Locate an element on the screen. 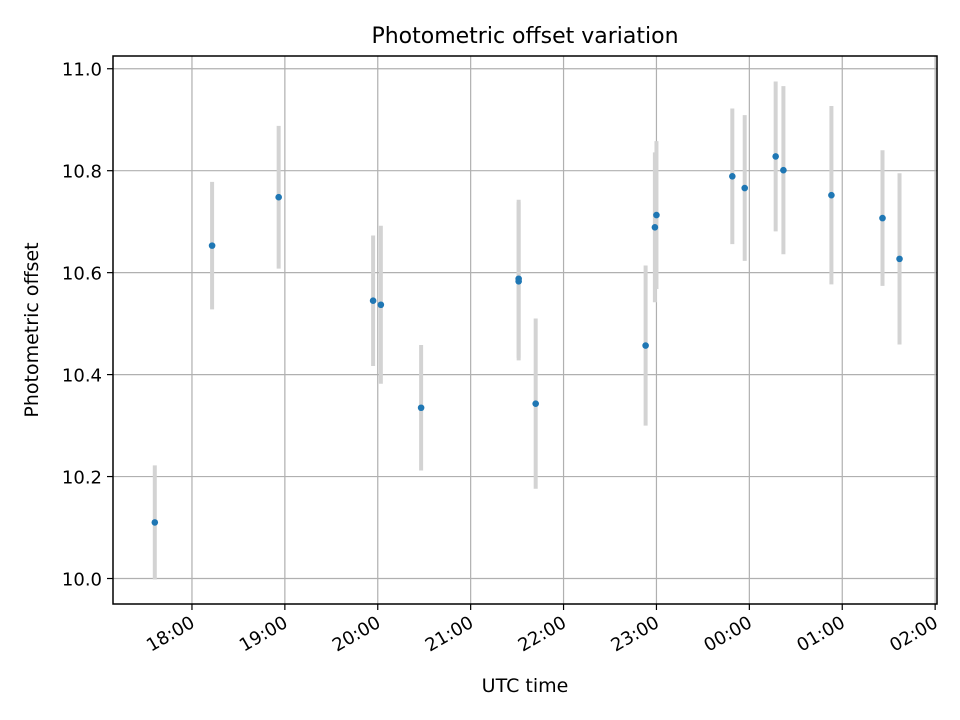 Image resolution: width=960 pixels, height=720 pixels. x-tick-label: 19:00 is located at coordinates (263, 634).